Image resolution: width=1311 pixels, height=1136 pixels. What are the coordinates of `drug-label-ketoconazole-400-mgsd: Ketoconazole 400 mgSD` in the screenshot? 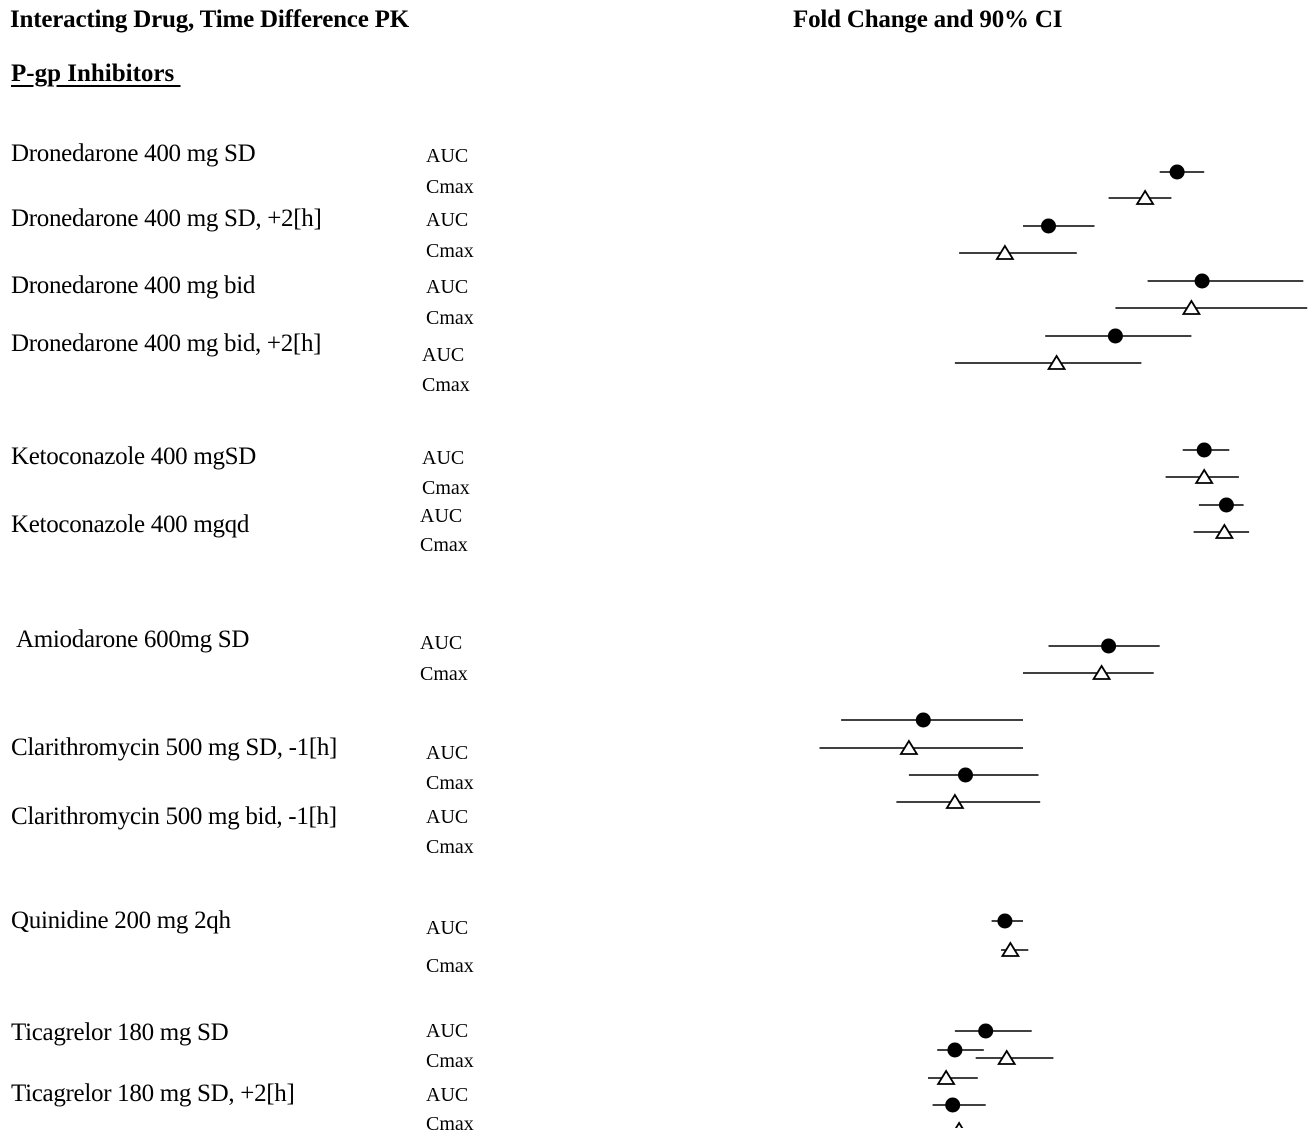 It's located at (134, 456).